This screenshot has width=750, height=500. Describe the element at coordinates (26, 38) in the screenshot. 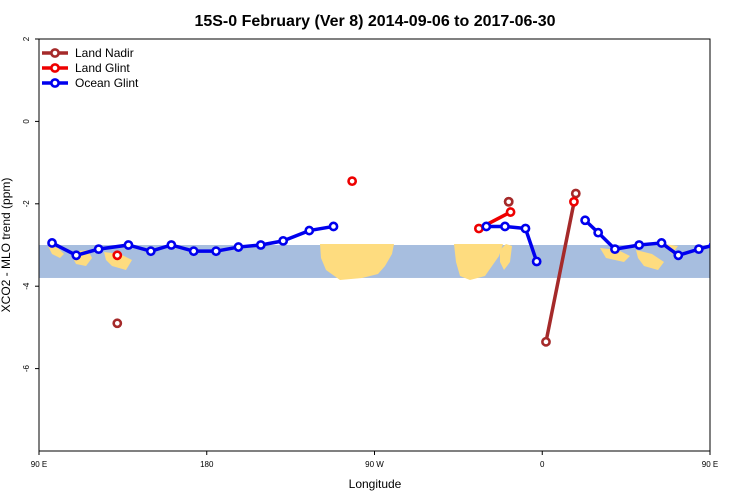

I see `y-tick-label: 2` at that location.